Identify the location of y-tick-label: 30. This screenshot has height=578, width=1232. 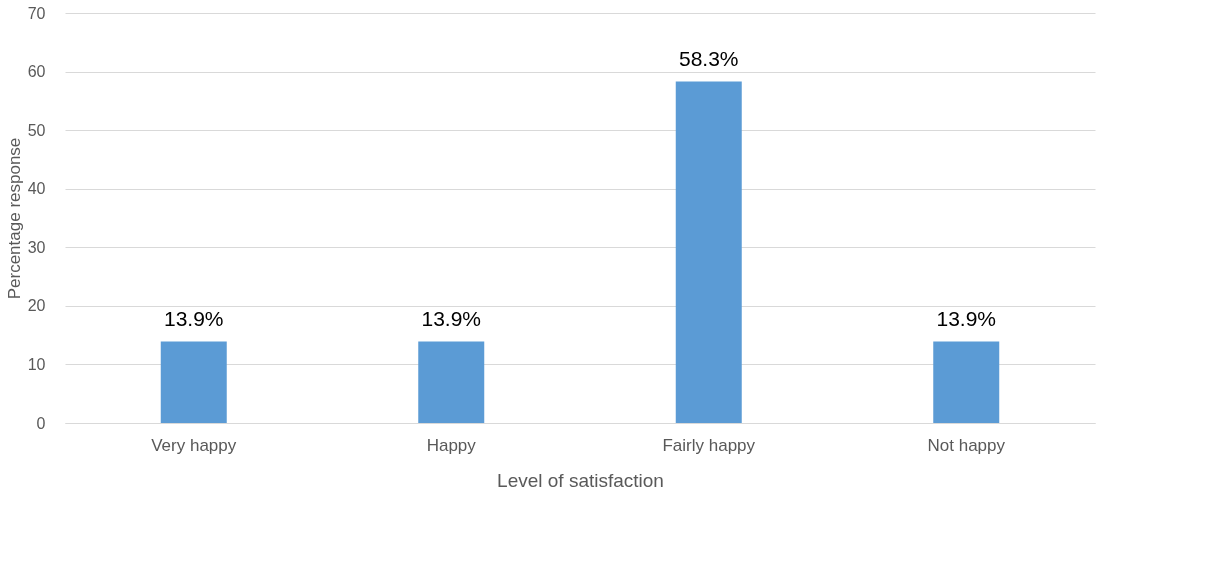
(36, 247).